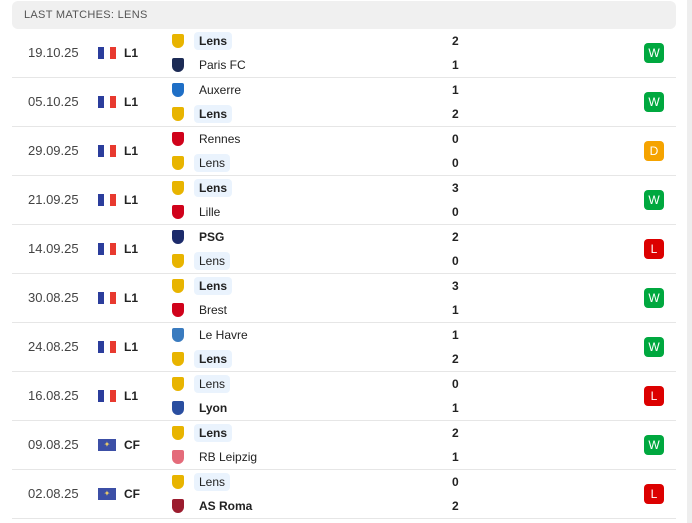 The height and width of the screenshot is (523, 692). Describe the element at coordinates (344, 249) in the screenshot. I see `match-row: 14.09.25 L1 PSG Lens 2 0 L` at that location.